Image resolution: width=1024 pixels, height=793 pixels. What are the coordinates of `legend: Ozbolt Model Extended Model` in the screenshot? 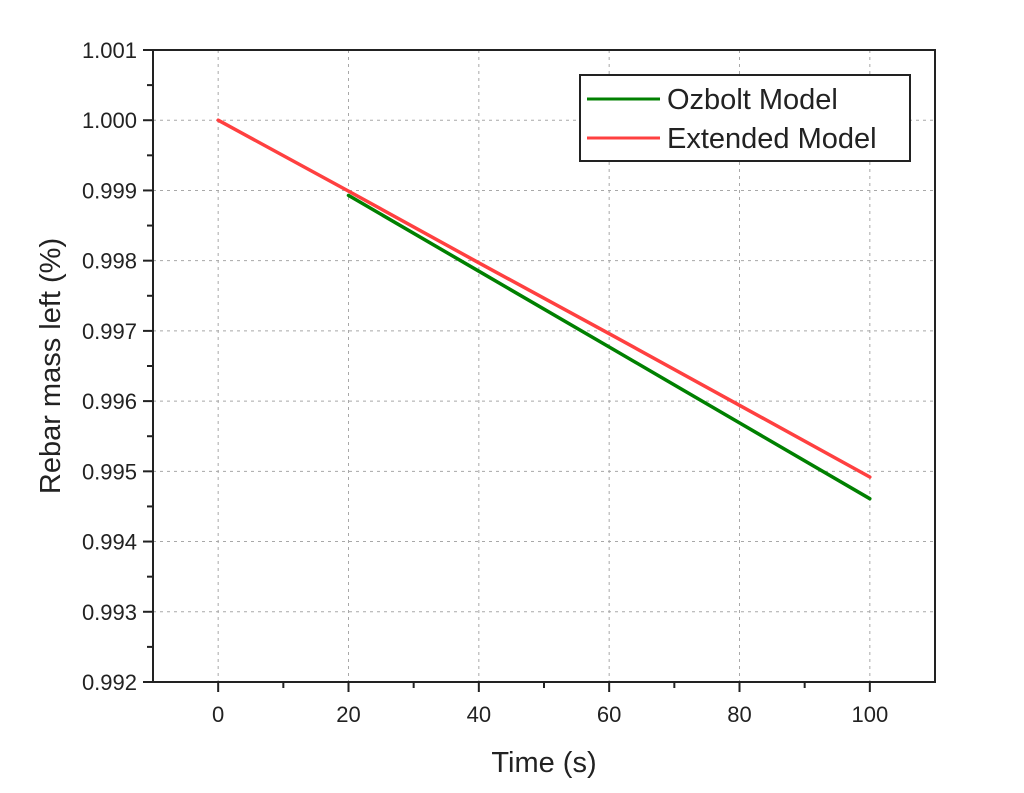 It's located at (745, 118).